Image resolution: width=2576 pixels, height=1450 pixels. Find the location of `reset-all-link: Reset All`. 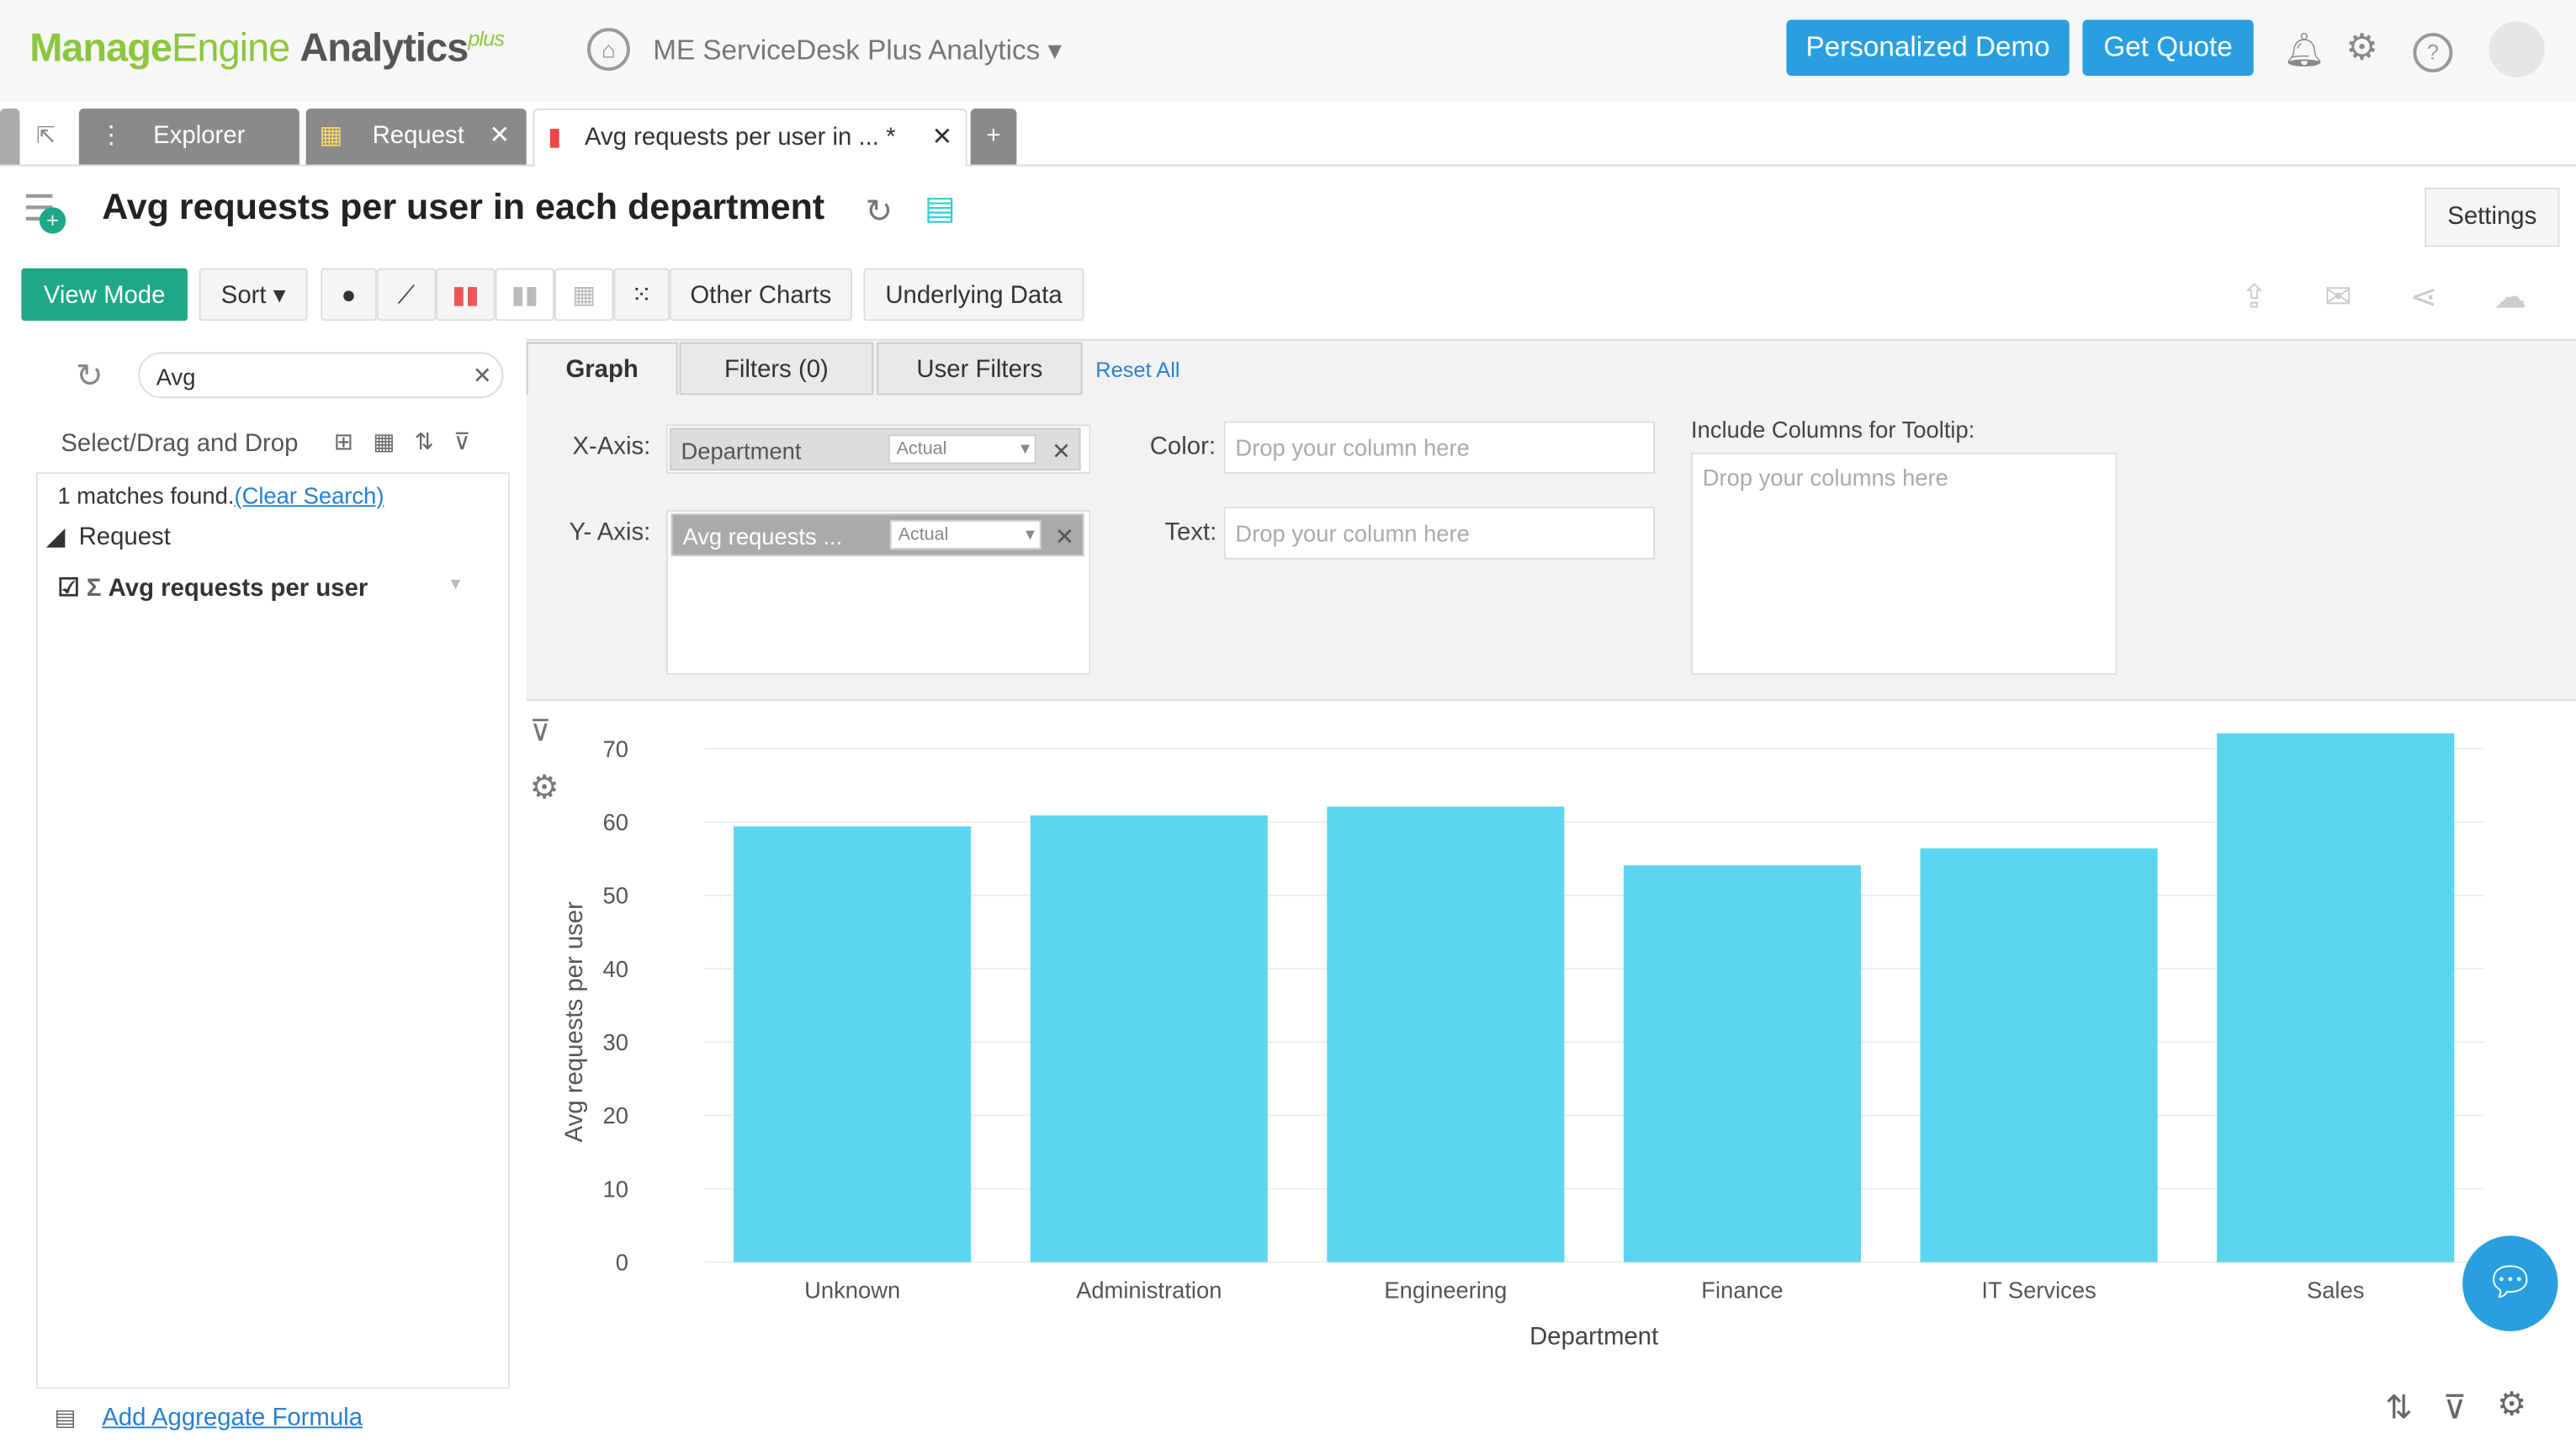

reset-all-link: Reset All is located at coordinates (1137, 369).